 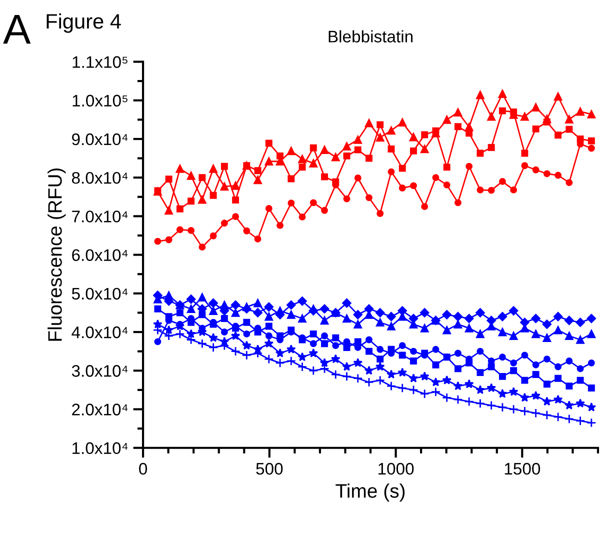 I want to click on y-tick-label: 2.0x10⁴, so click(x=100, y=410).